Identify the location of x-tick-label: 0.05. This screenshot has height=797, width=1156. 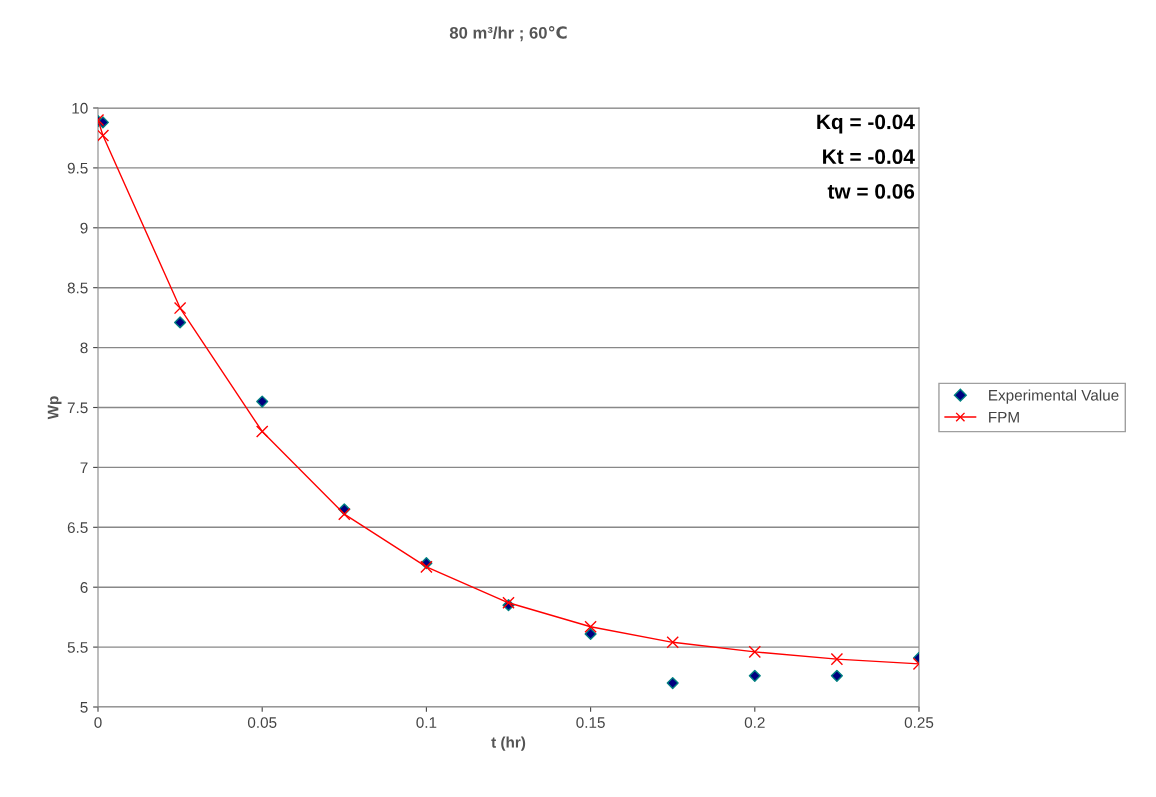
(262, 722).